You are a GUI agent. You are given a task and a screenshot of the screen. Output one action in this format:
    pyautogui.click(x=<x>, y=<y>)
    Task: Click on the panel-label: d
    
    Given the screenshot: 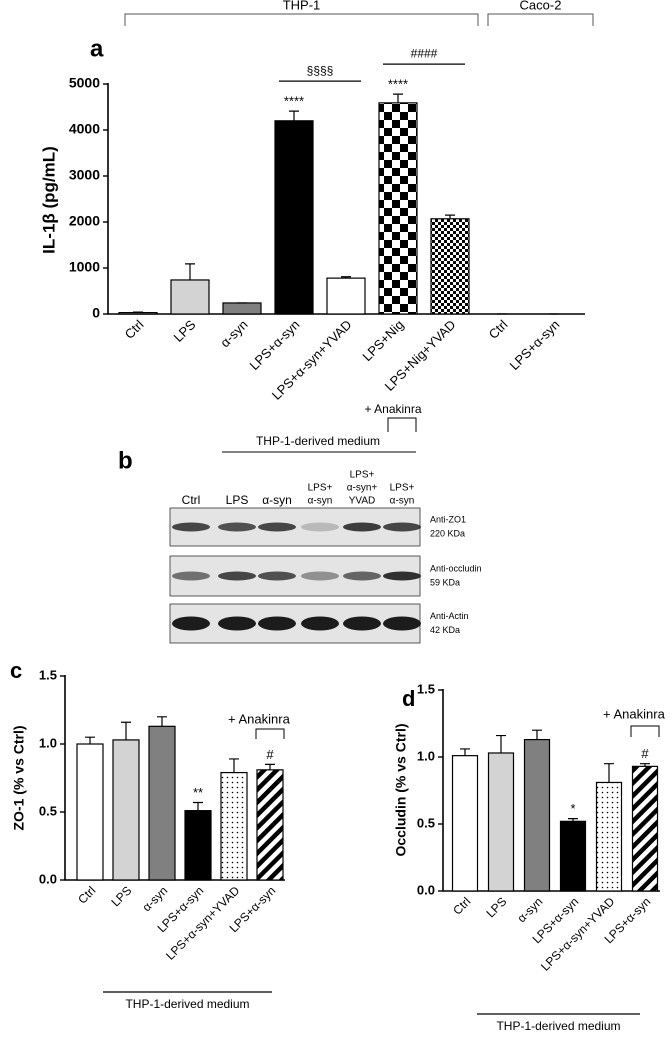 What is the action you would take?
    pyautogui.click(x=408, y=698)
    